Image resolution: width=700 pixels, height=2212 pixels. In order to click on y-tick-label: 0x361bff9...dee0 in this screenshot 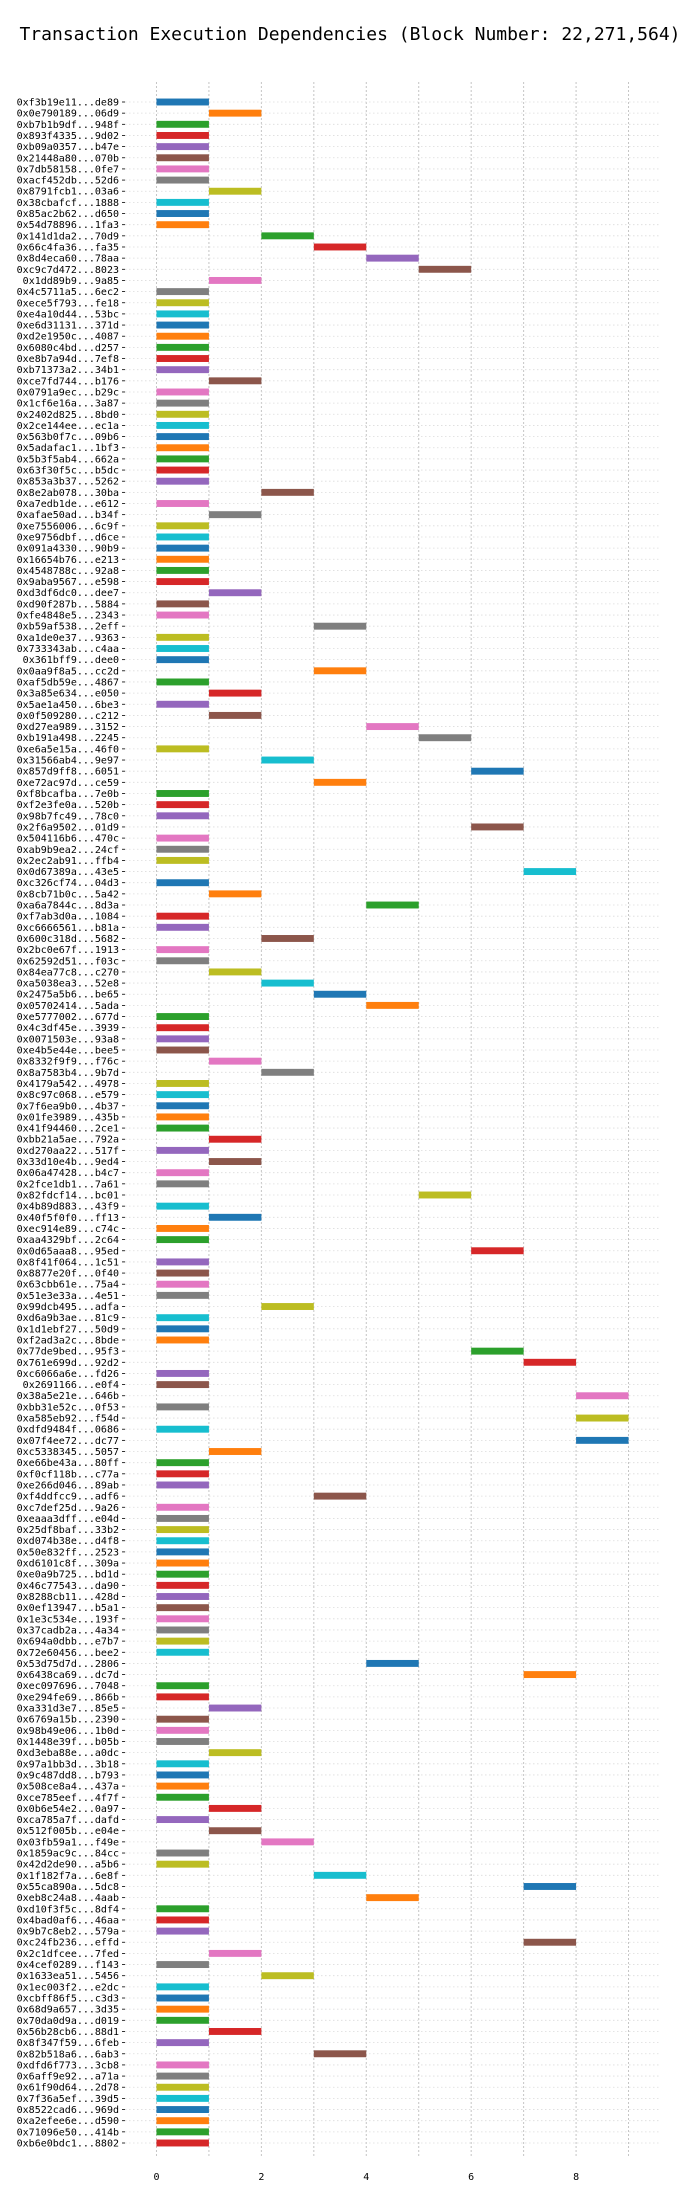, I will do `click(71, 660)`.